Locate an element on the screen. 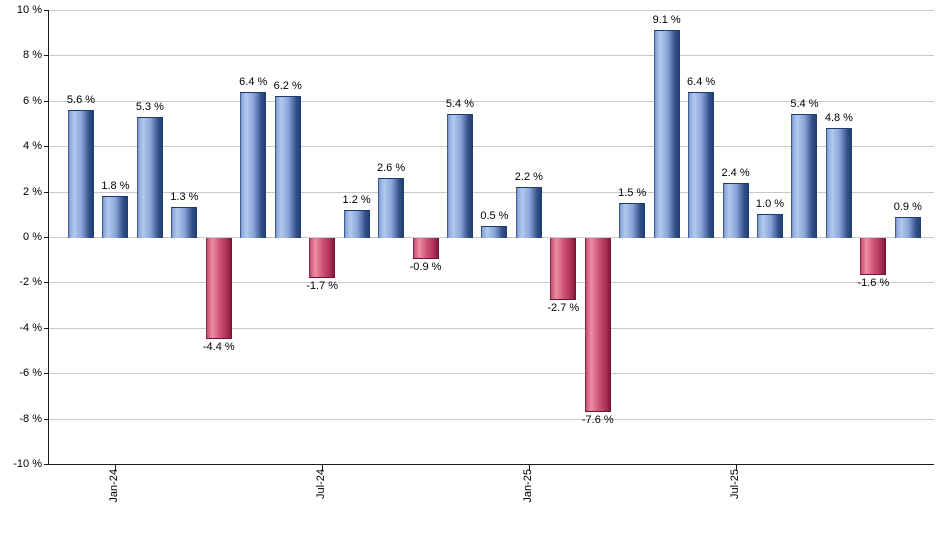 This screenshot has height=550, width=940. bar-value-label: -7.6 % is located at coordinates (597, 419).